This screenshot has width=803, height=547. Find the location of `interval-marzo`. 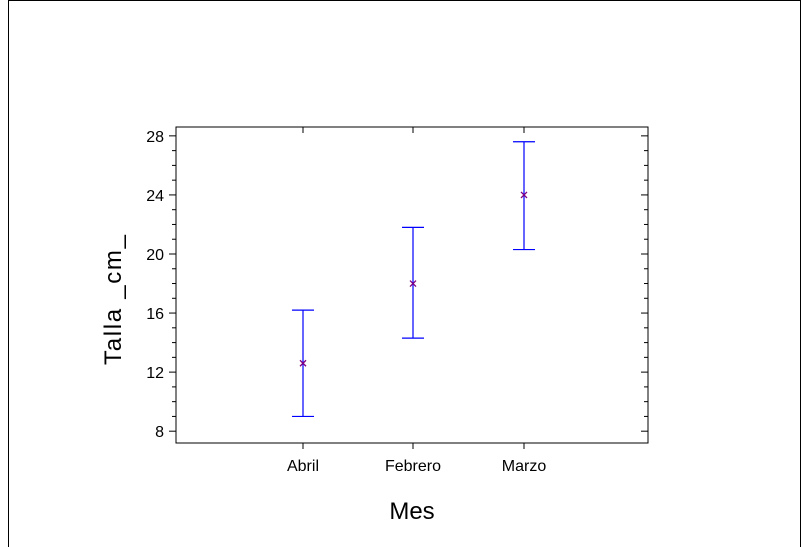

interval-marzo is located at coordinates (524, 196).